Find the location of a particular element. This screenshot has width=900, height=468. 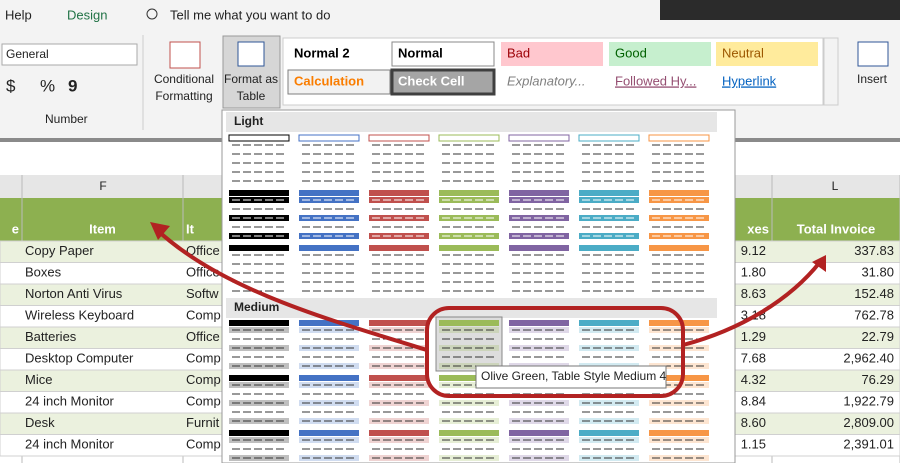

cell: Softw is located at coordinates (202, 293).